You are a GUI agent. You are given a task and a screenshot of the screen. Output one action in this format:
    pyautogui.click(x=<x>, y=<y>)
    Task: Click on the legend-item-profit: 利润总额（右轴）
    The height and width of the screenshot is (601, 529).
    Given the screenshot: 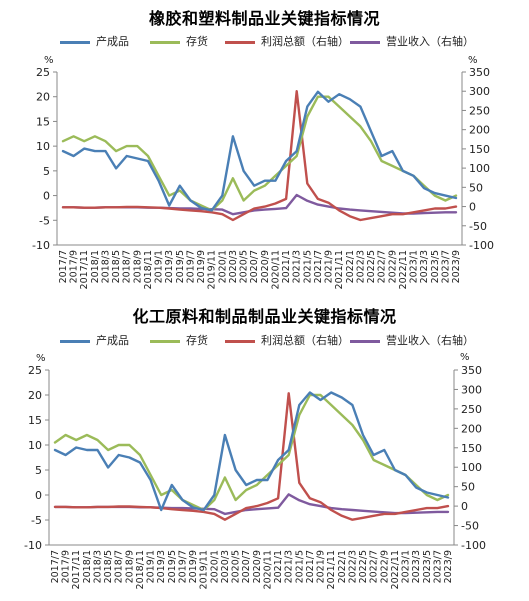 What is the action you would take?
    pyautogui.click(x=287, y=340)
    